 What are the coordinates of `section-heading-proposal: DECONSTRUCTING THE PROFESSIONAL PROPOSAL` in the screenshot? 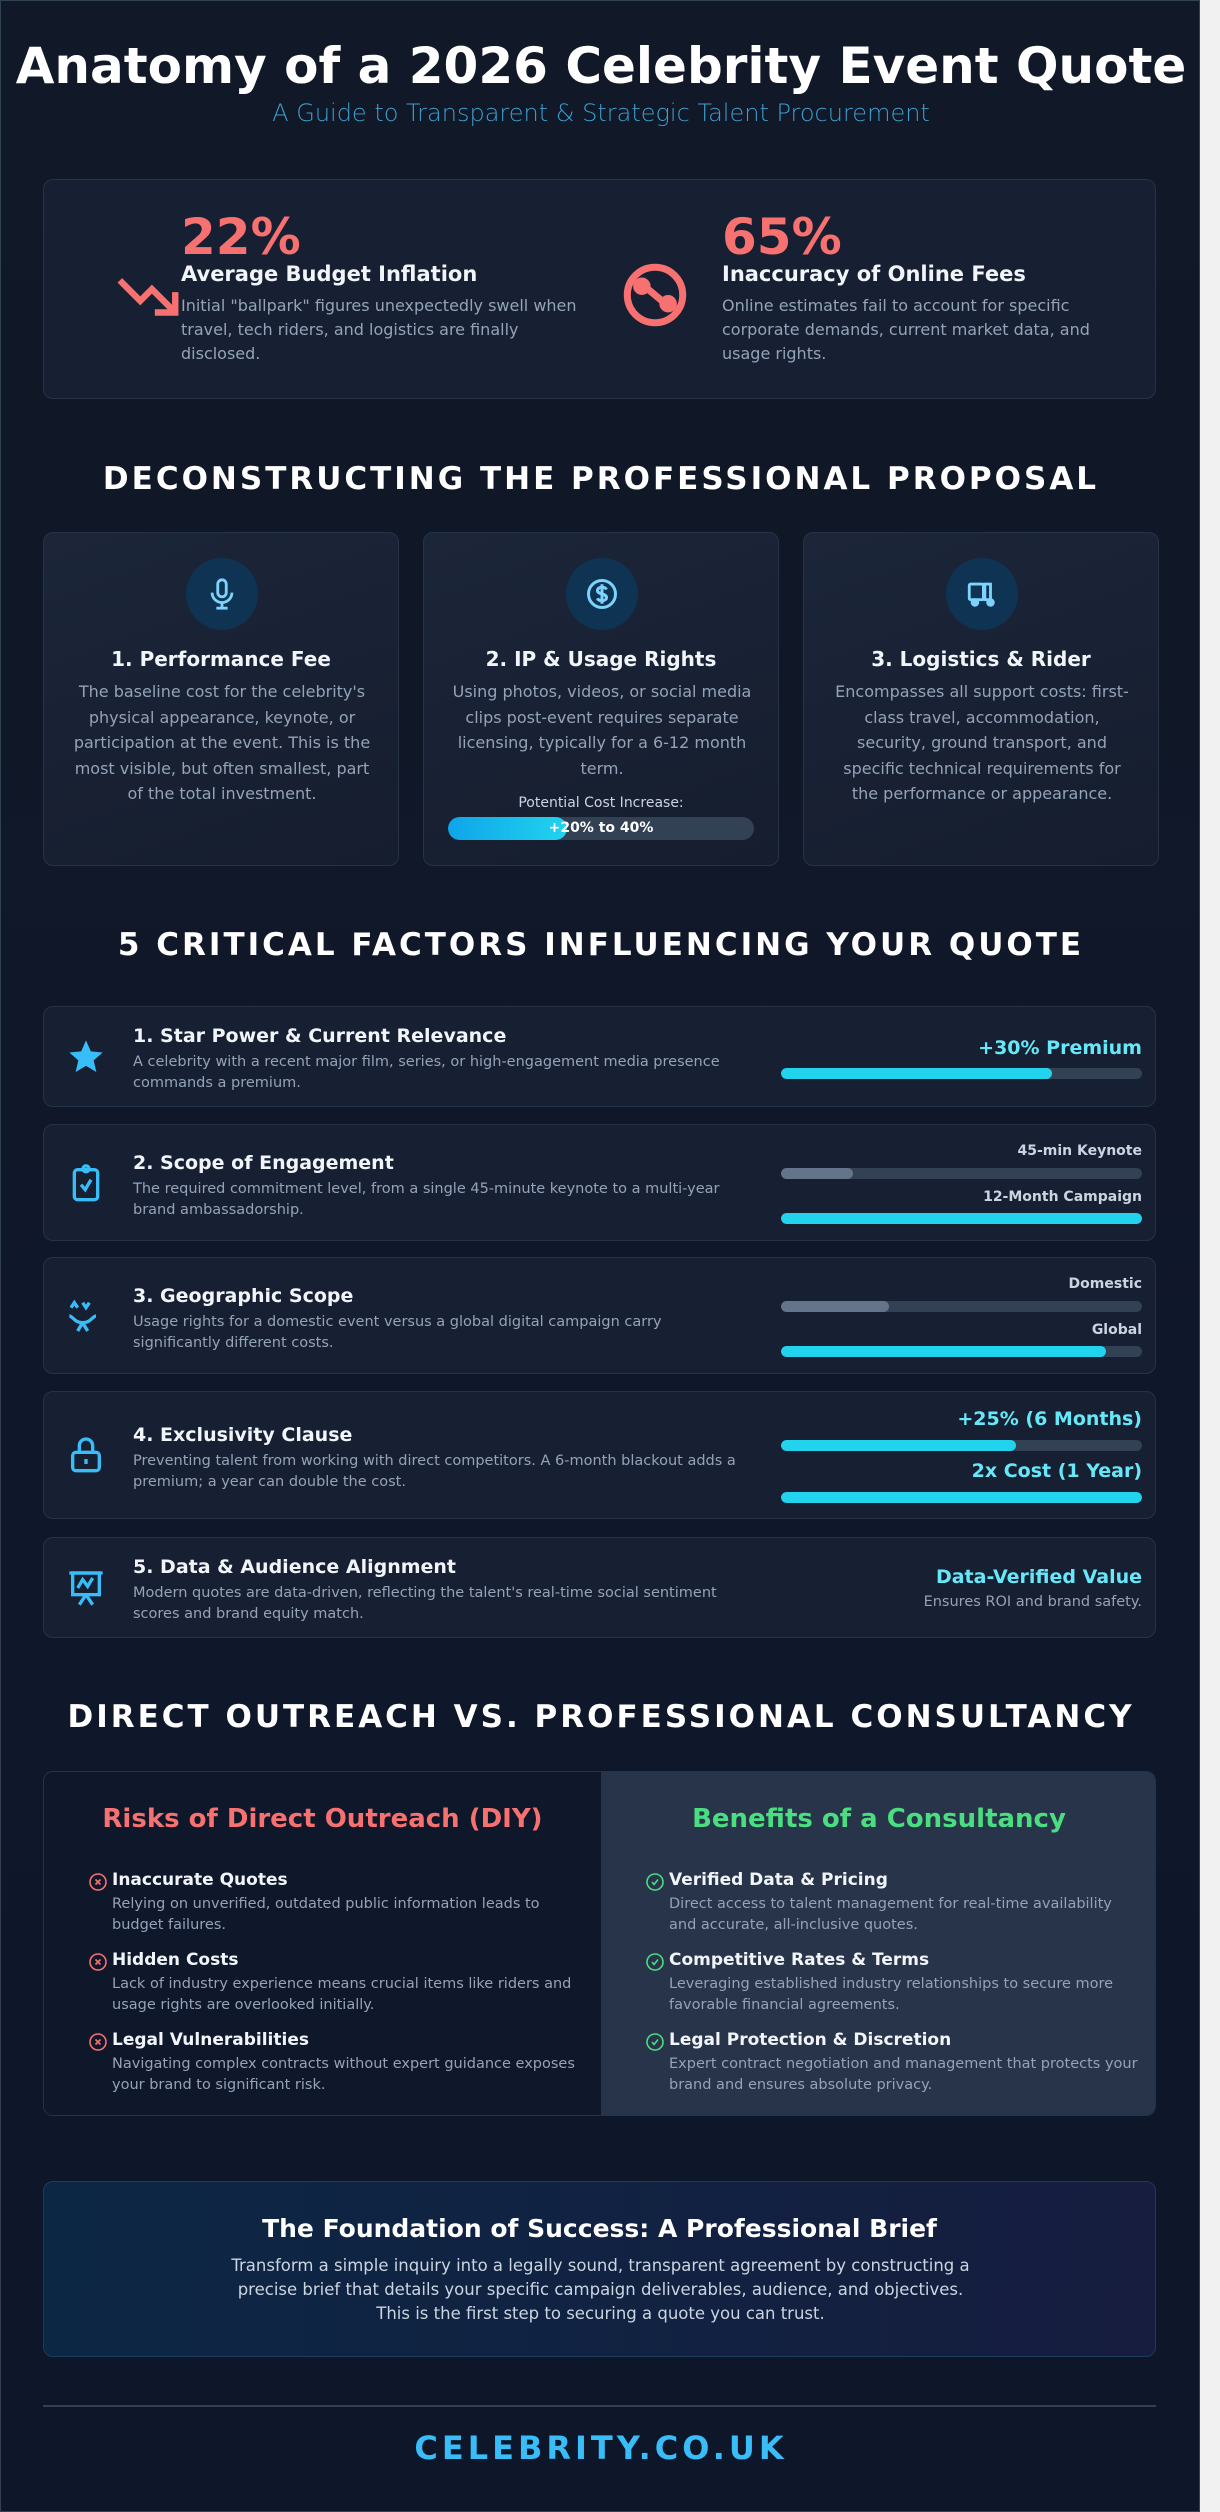 It's located at (601, 479).